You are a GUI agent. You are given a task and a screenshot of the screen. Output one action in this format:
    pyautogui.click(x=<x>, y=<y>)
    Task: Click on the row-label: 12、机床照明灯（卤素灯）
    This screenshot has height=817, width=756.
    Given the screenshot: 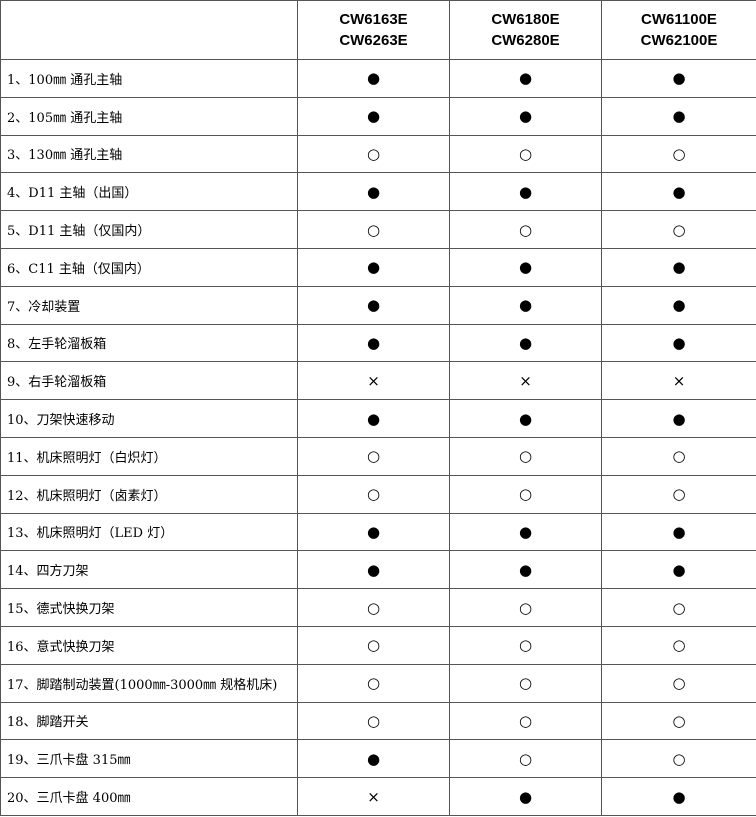 What is the action you would take?
    pyautogui.click(x=149, y=494)
    